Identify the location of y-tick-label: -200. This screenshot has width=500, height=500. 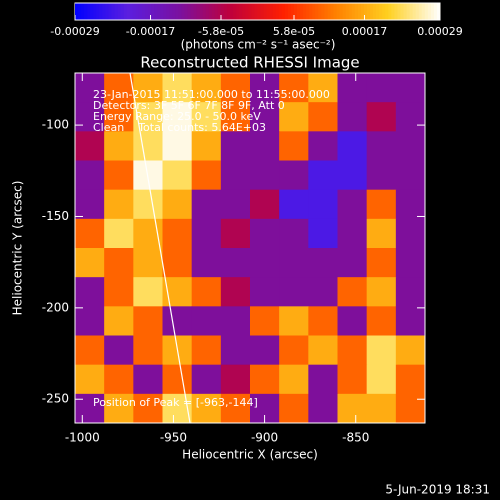
(55, 307).